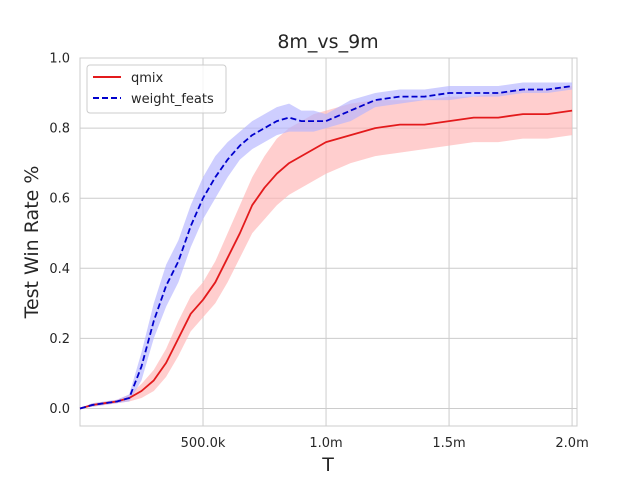 The height and width of the screenshot is (480, 640). What do you see at coordinates (327, 465) in the screenshot?
I see `x-axis-title: T` at bounding box center [327, 465].